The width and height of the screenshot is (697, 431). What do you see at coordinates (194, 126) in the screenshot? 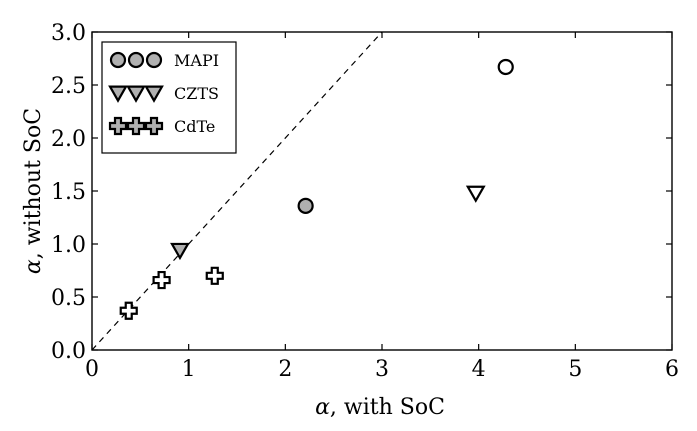
I see `legend-label-cdte: CdTe` at bounding box center [194, 126].